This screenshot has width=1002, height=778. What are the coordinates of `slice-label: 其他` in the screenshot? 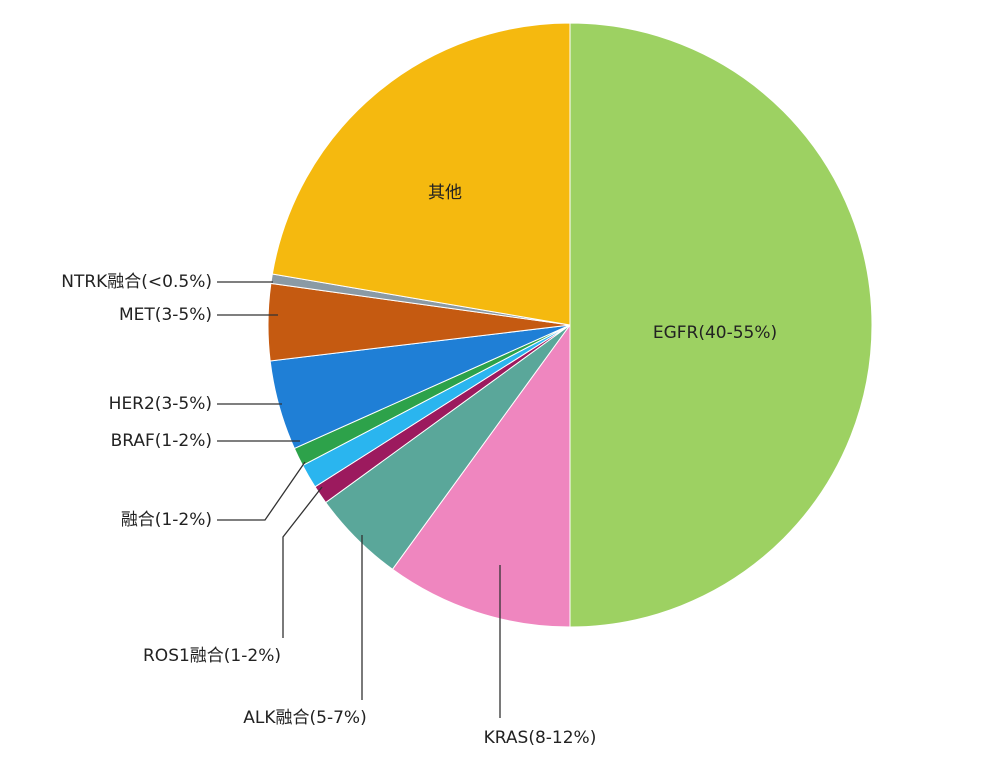 It's located at (445, 193).